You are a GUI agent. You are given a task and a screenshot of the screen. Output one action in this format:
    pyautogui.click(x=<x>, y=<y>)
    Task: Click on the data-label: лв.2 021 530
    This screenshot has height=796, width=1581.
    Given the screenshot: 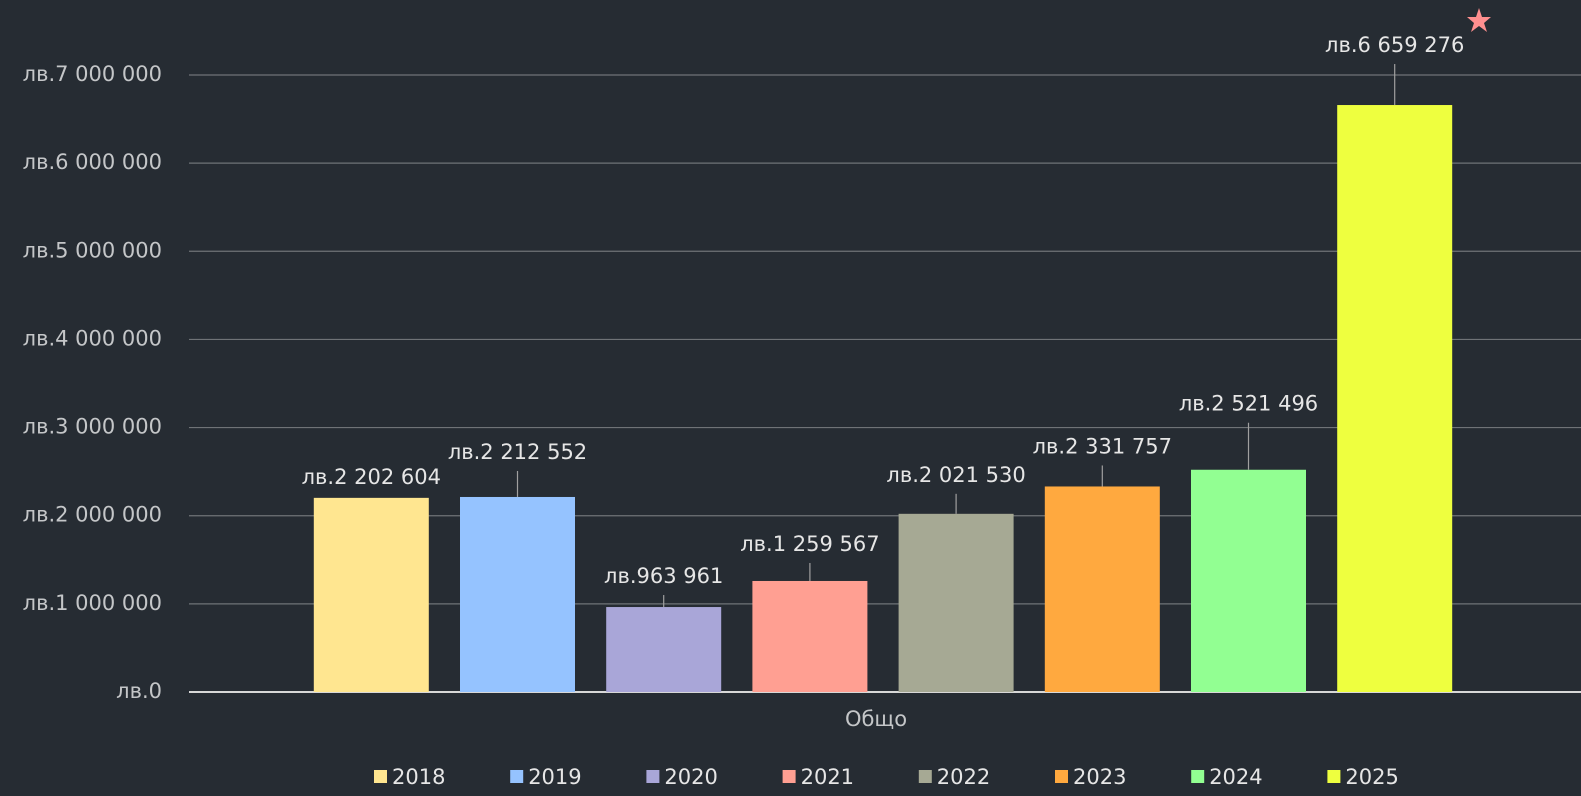 What is the action you would take?
    pyautogui.click(x=955, y=475)
    